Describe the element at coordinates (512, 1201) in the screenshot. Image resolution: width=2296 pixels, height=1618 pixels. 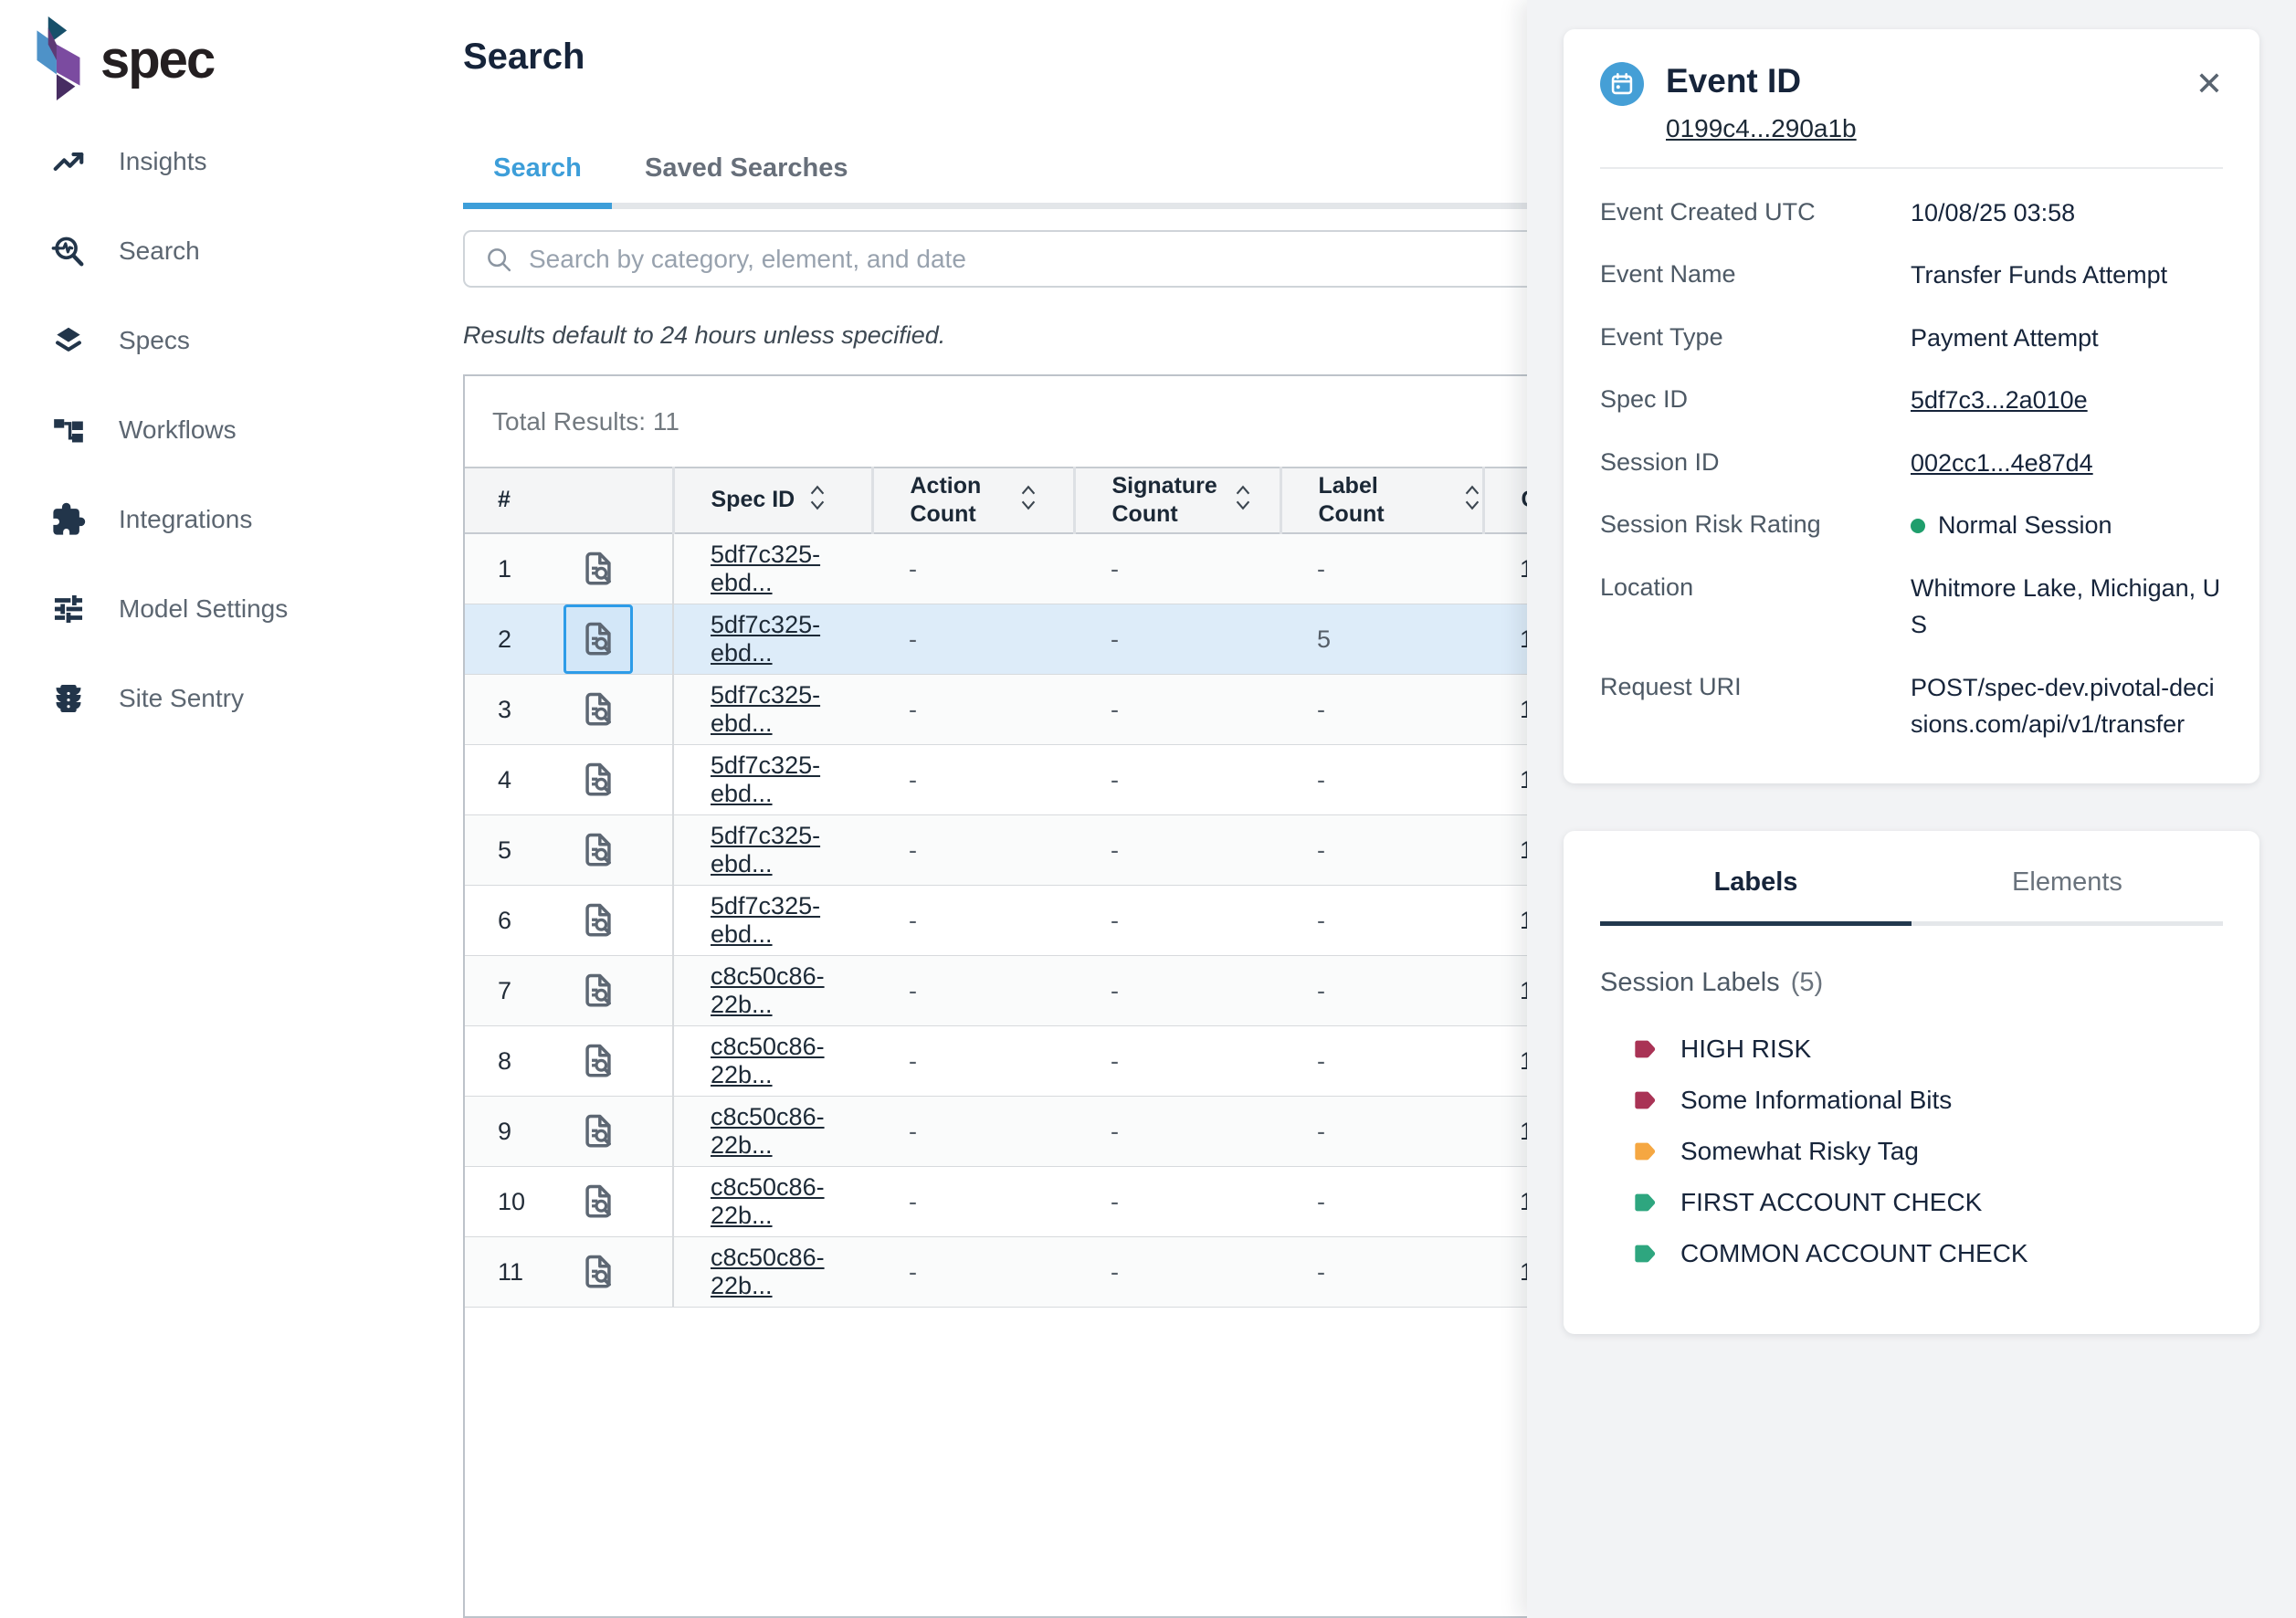
I see `row-number: 10` at that location.